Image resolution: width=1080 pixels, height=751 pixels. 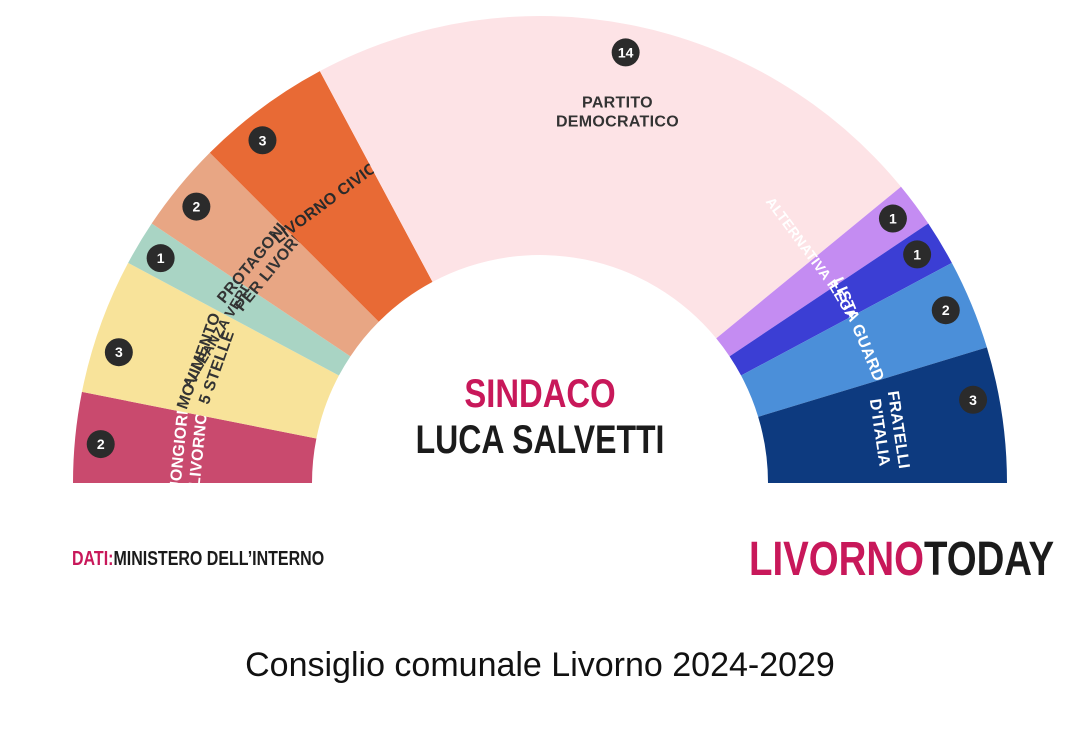 I want to click on segment-lega, so click(x=840, y=299).